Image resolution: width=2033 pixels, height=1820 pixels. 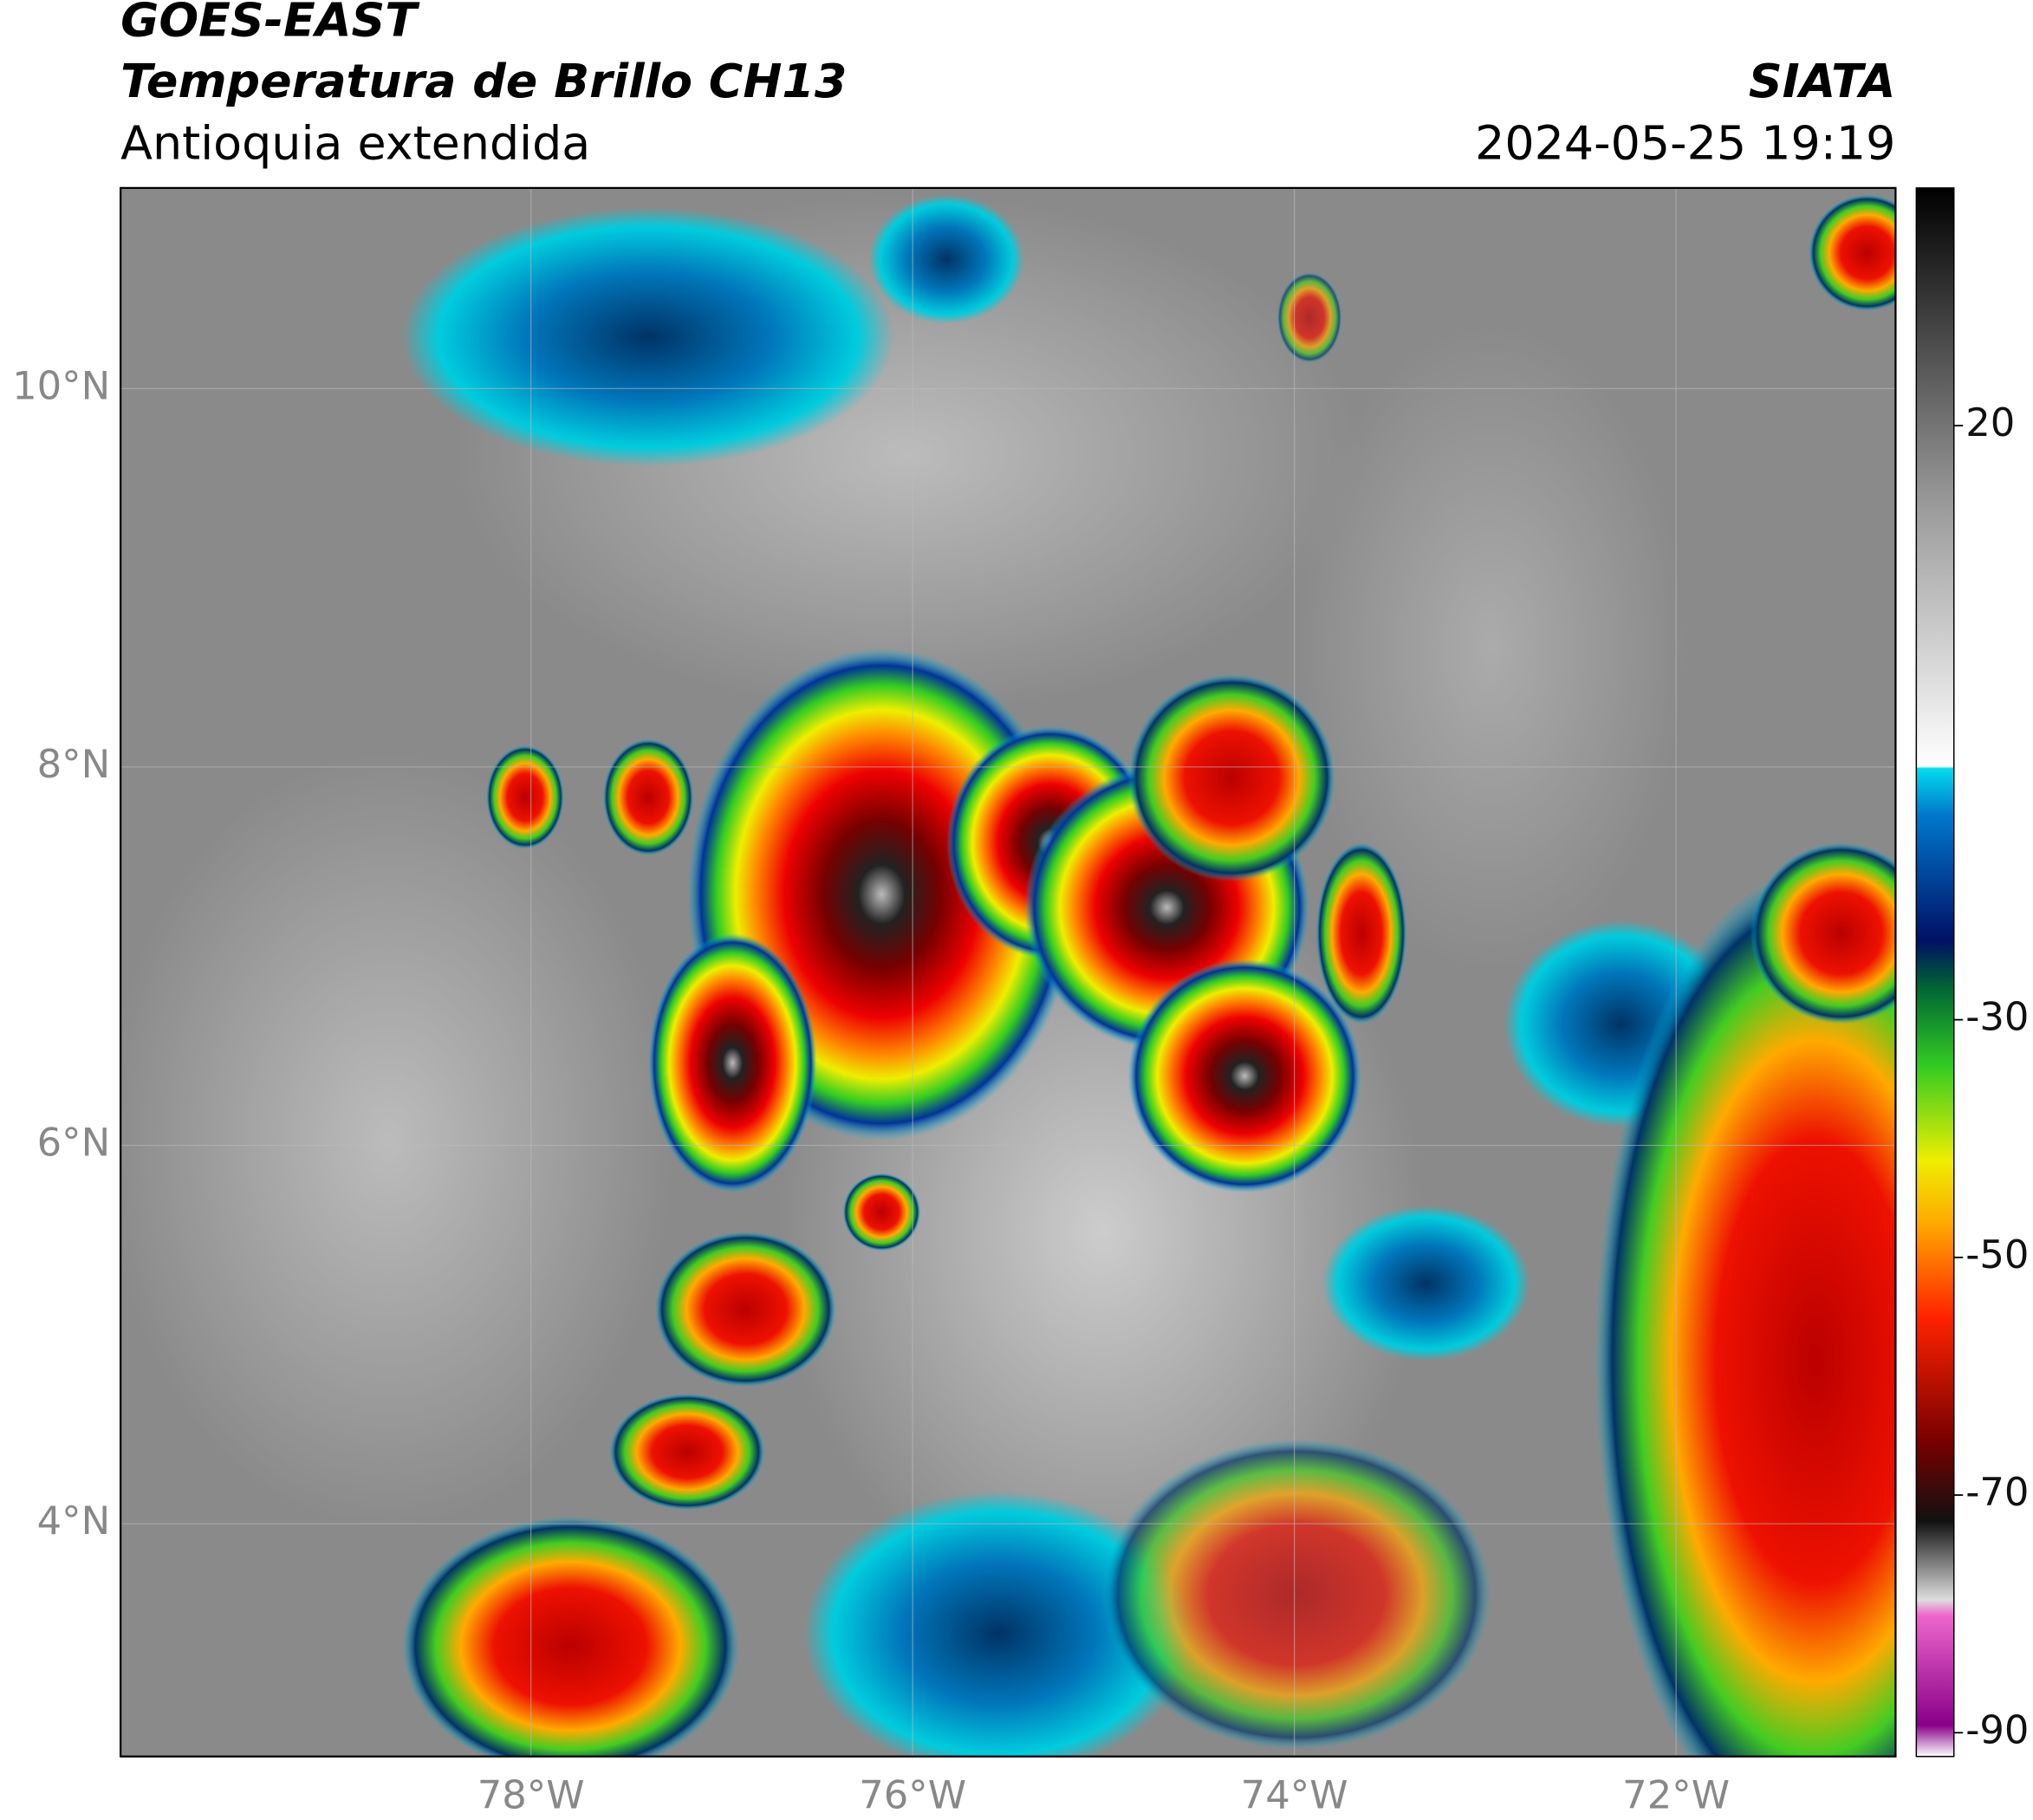 What do you see at coordinates (1676, 1795) in the screenshot?
I see `x-tick-label: 72°W` at bounding box center [1676, 1795].